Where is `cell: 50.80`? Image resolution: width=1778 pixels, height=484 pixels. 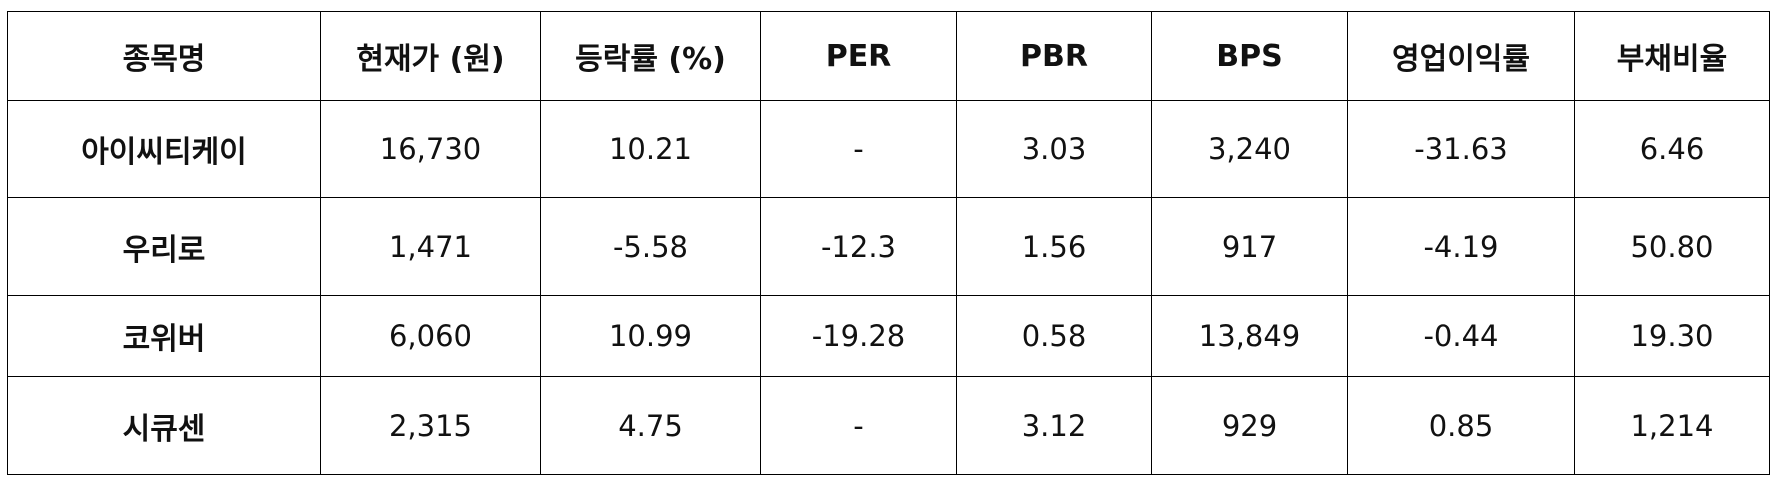 cell: 50.80 is located at coordinates (1672, 246).